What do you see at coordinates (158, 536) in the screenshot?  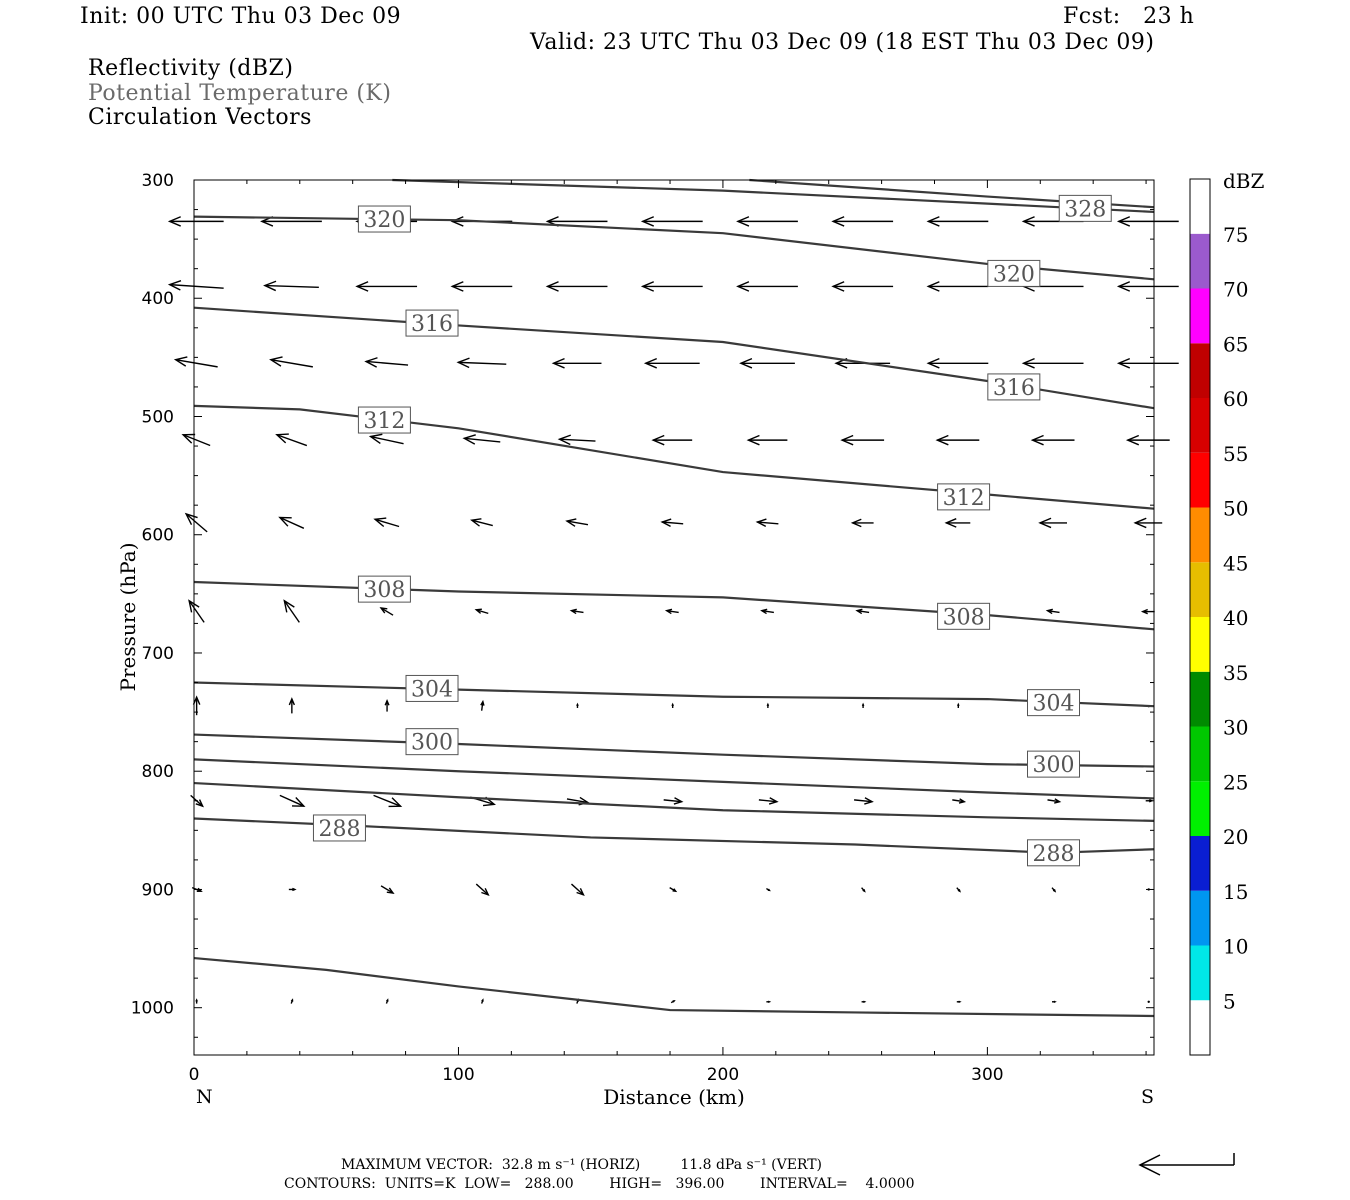 I see `y-tick-label: 600` at bounding box center [158, 536].